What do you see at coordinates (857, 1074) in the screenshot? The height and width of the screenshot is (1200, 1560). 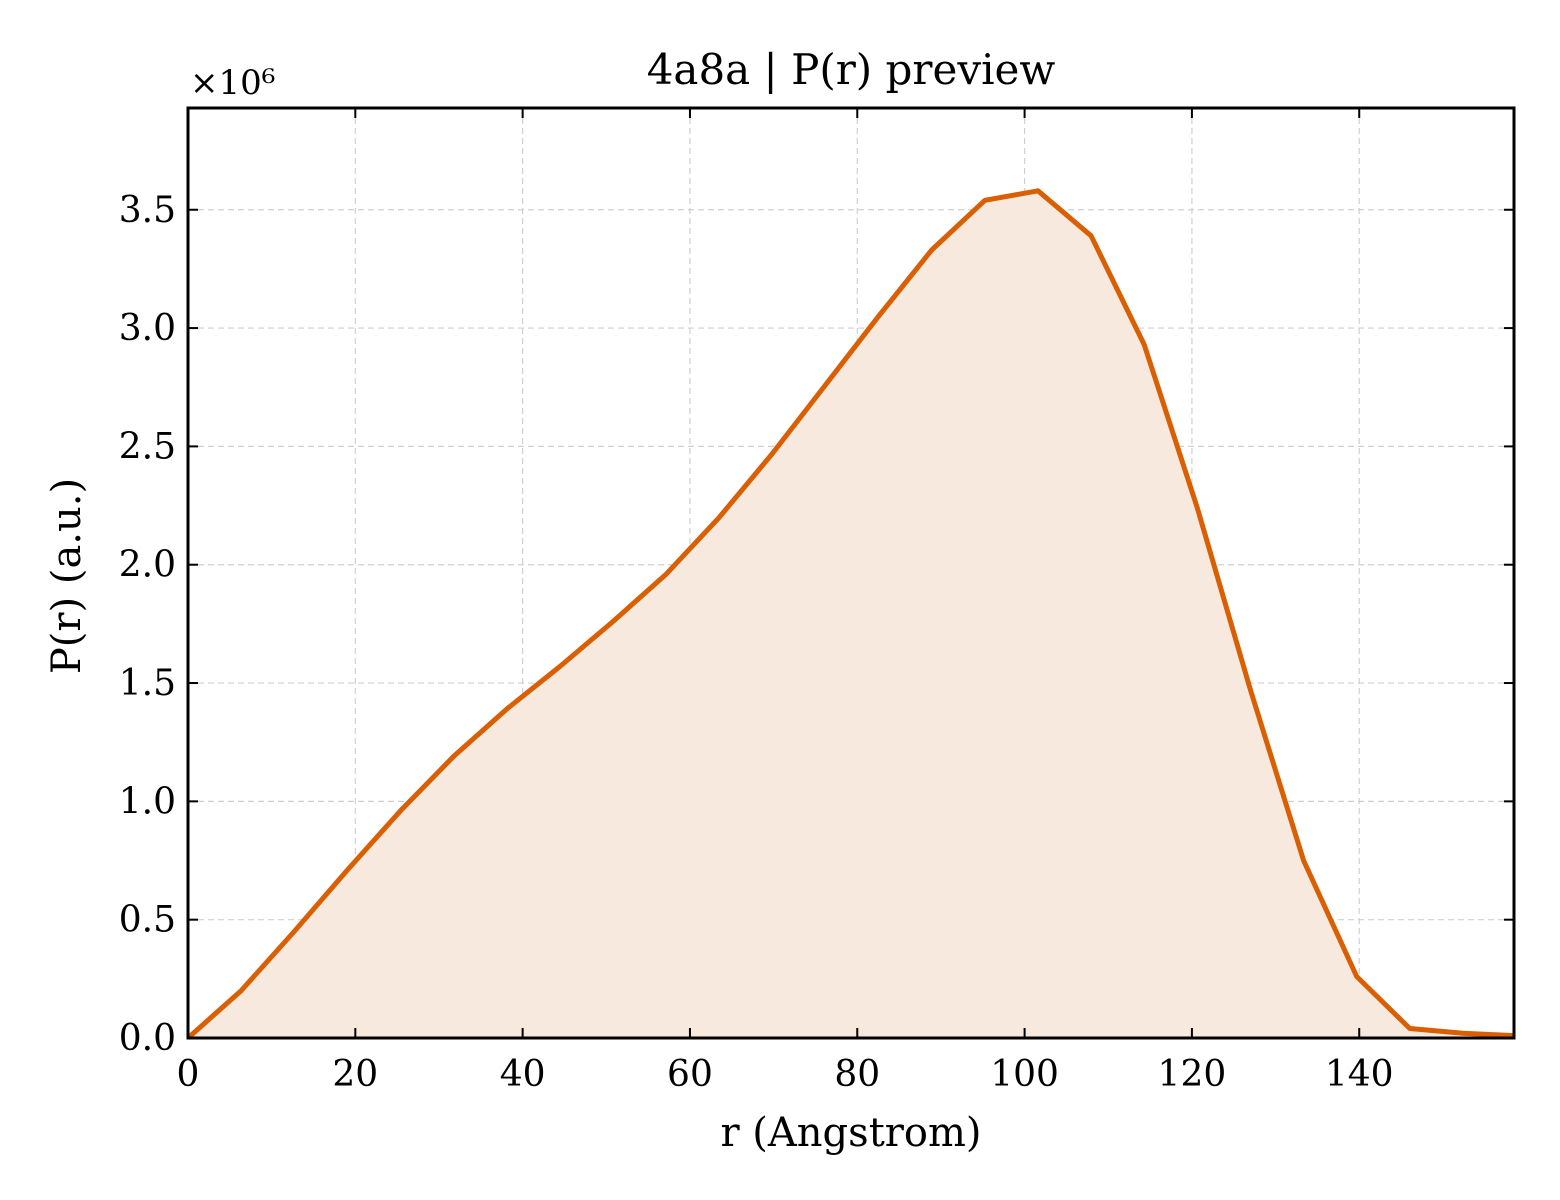 I see `x-tick-label: 80` at bounding box center [857, 1074].